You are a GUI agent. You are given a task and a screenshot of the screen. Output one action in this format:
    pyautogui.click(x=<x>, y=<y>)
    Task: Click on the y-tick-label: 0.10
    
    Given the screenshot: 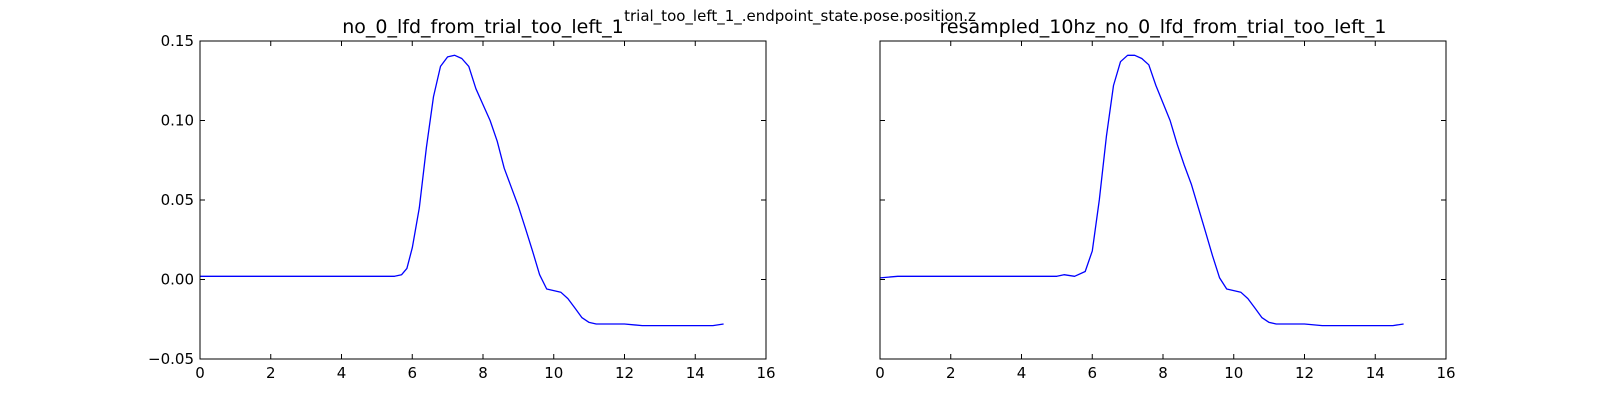 What is the action you would take?
    pyautogui.click(x=177, y=121)
    